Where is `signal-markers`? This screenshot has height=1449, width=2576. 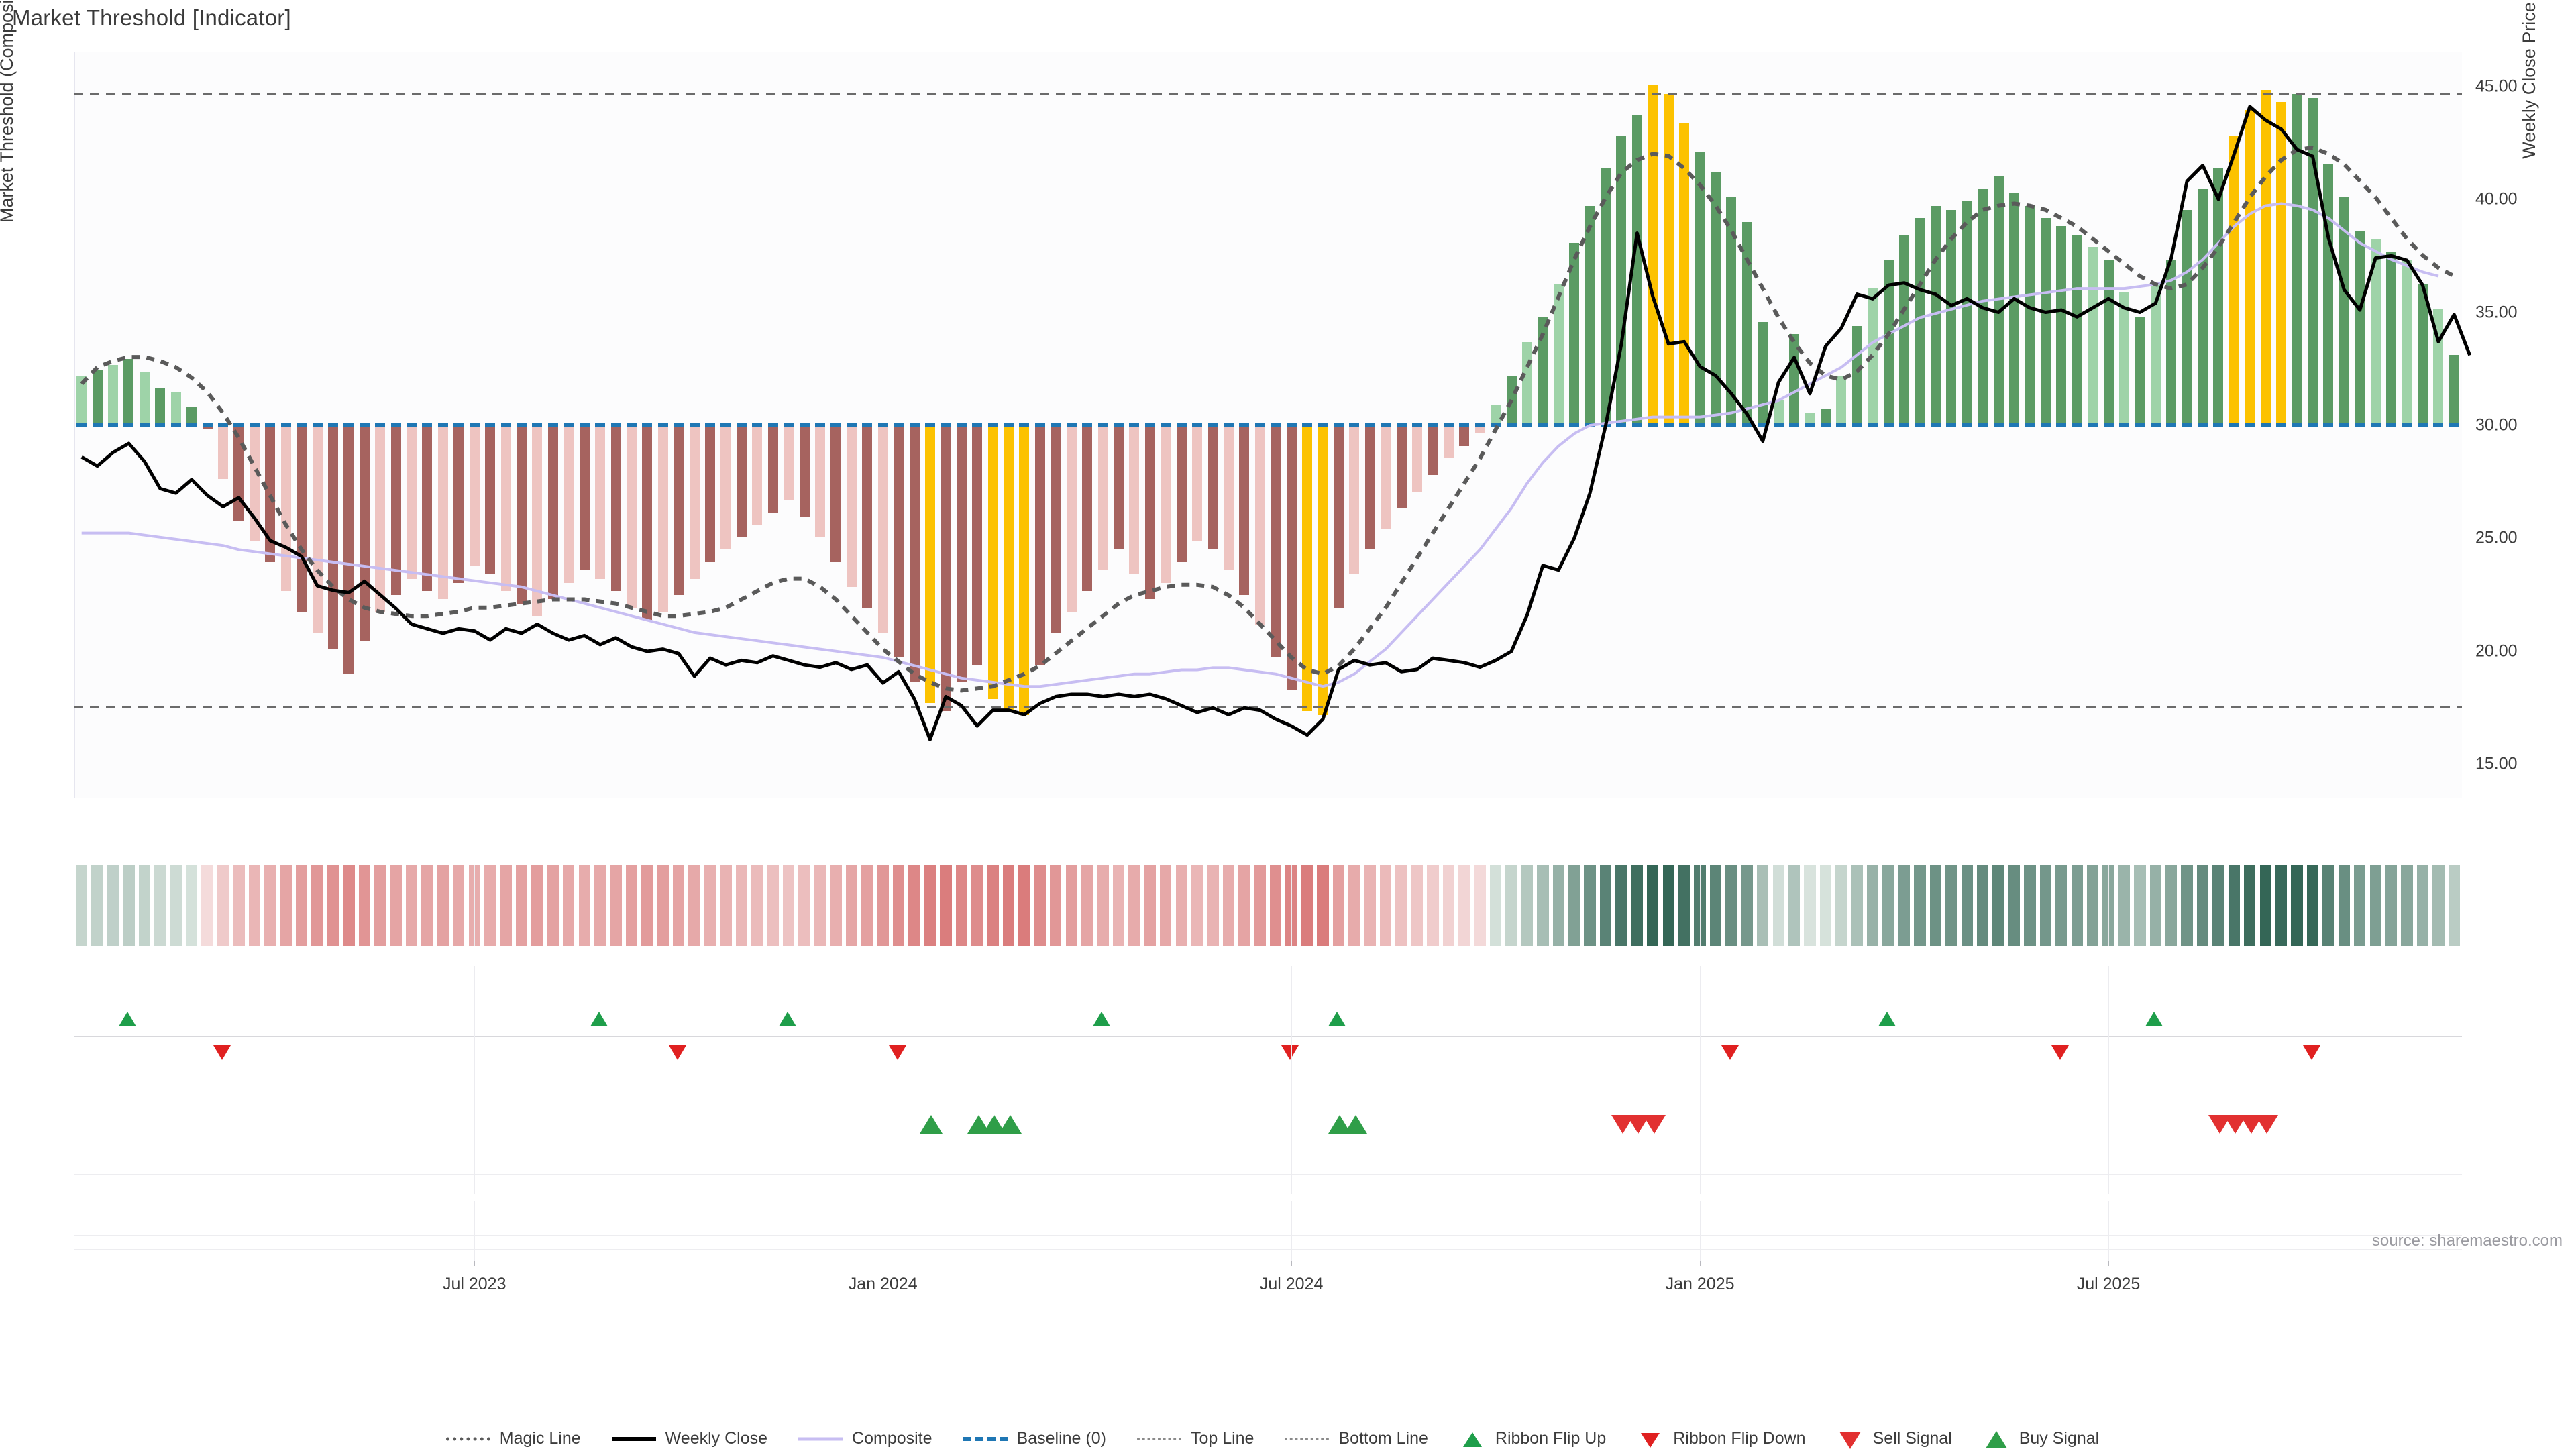 signal-markers is located at coordinates (1268, 1080).